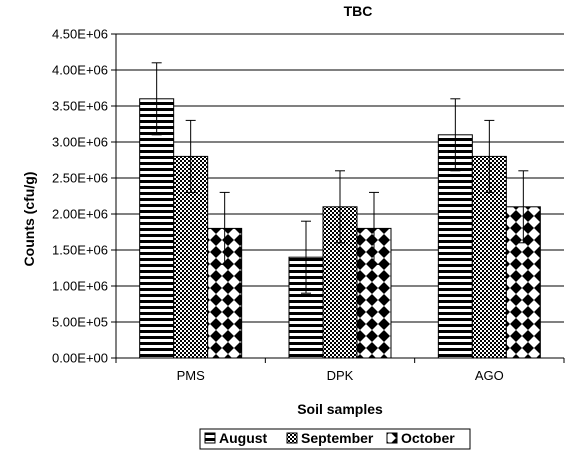 This screenshot has width=570, height=451. I want to click on y-tick-label: 3.00E+06, so click(80, 142).